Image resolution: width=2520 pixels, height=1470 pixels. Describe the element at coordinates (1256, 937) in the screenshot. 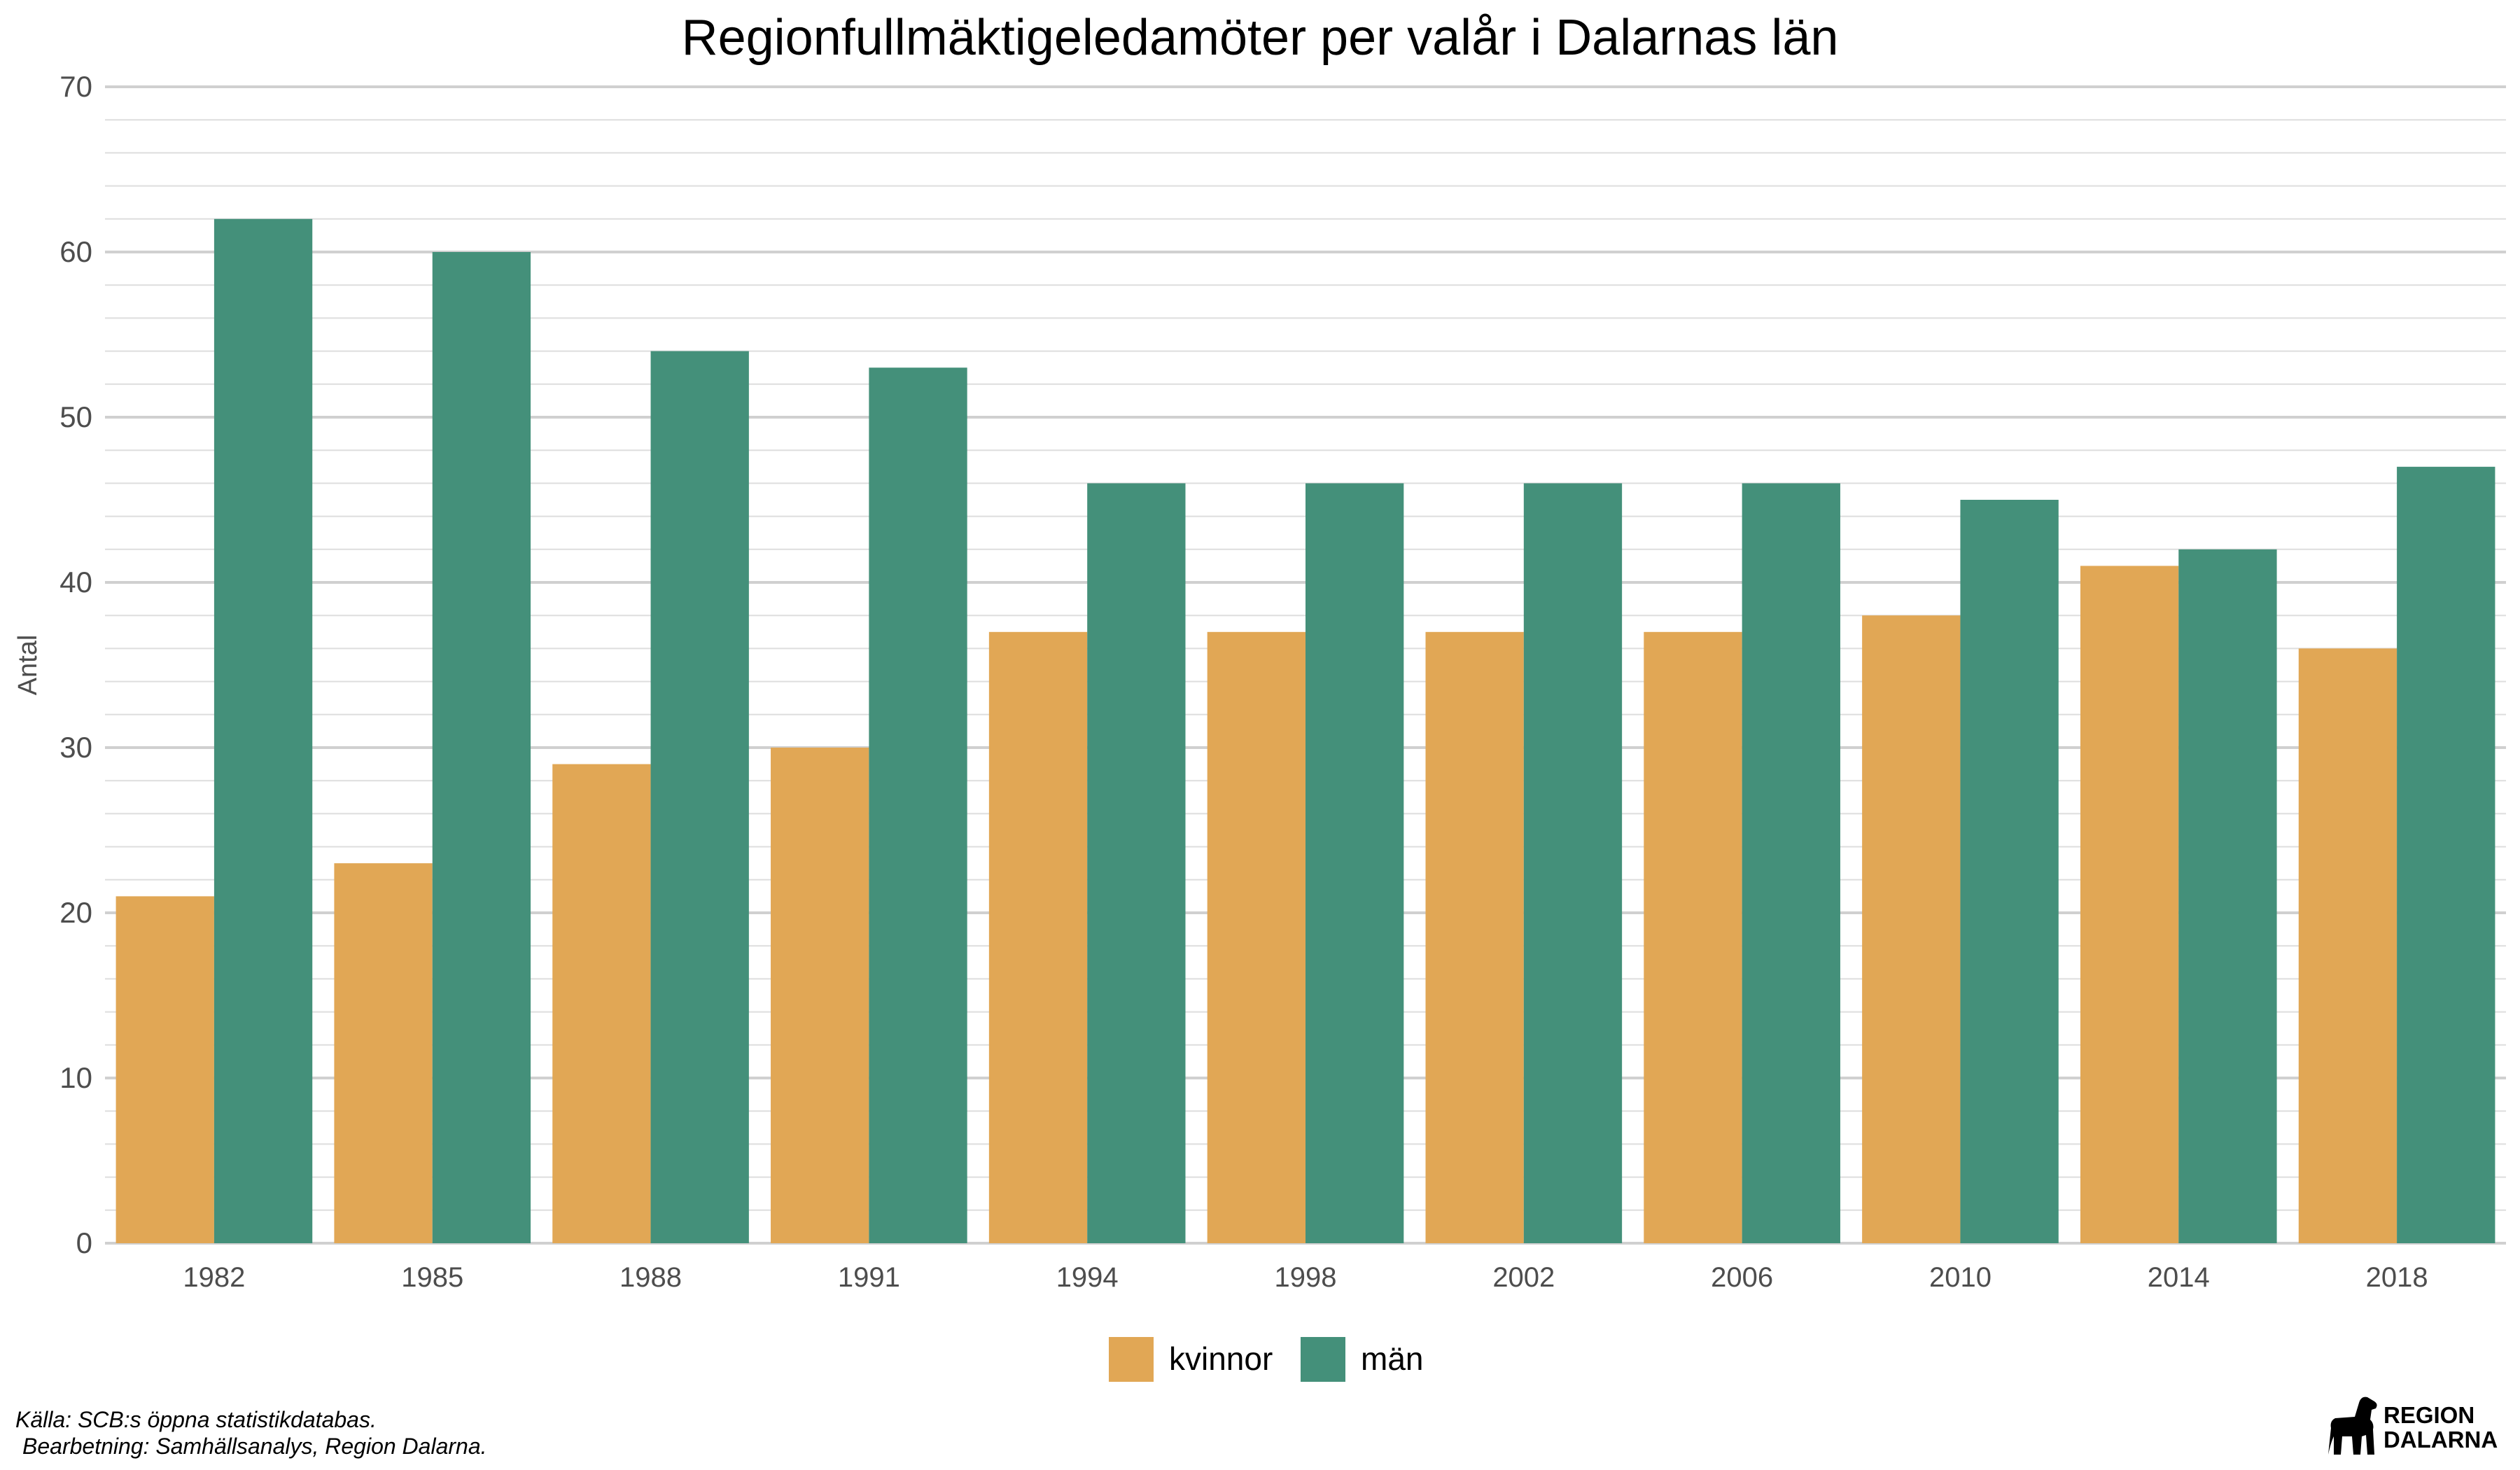

I see `bar-kvinnor-1998` at that location.